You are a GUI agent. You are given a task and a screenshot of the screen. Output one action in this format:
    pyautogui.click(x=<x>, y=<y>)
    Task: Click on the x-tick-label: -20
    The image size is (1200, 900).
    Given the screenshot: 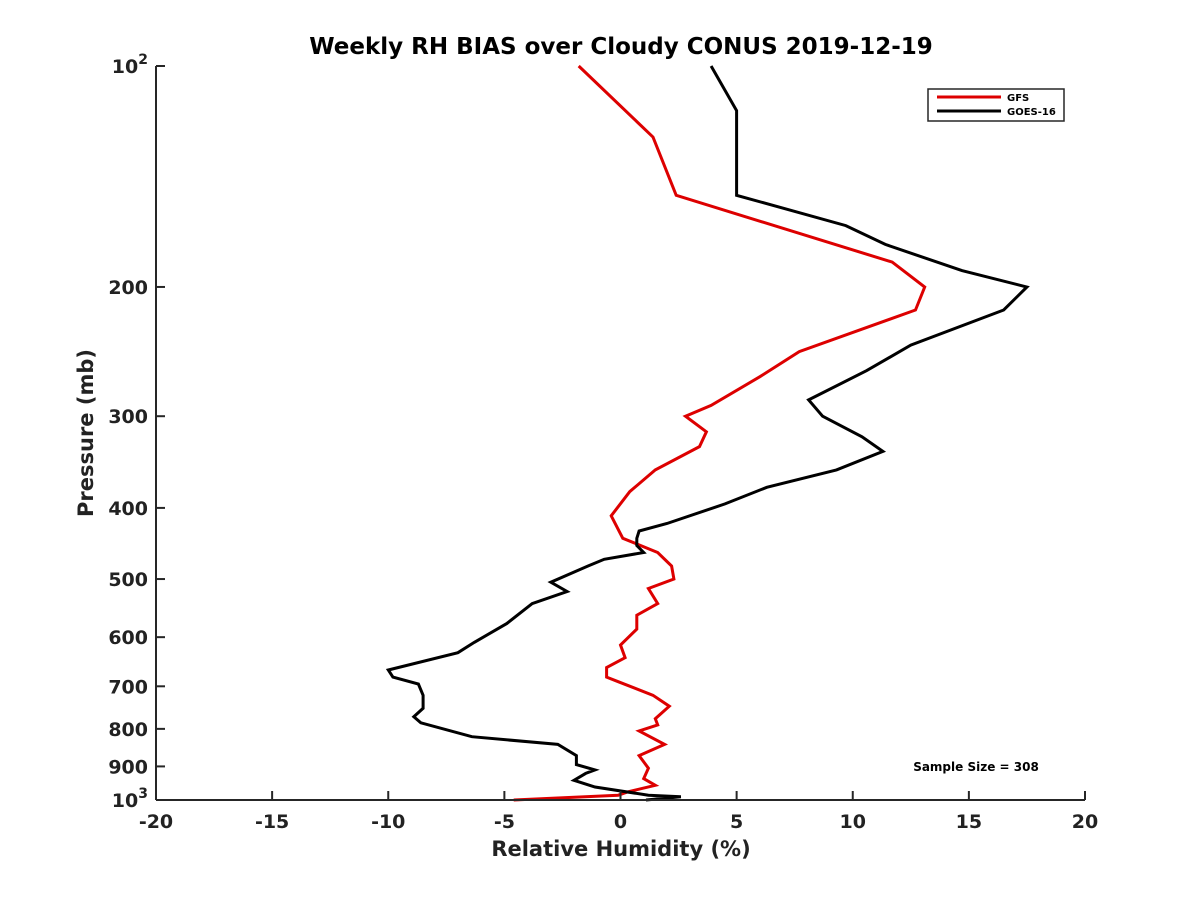 What is the action you would take?
    pyautogui.click(x=156, y=822)
    